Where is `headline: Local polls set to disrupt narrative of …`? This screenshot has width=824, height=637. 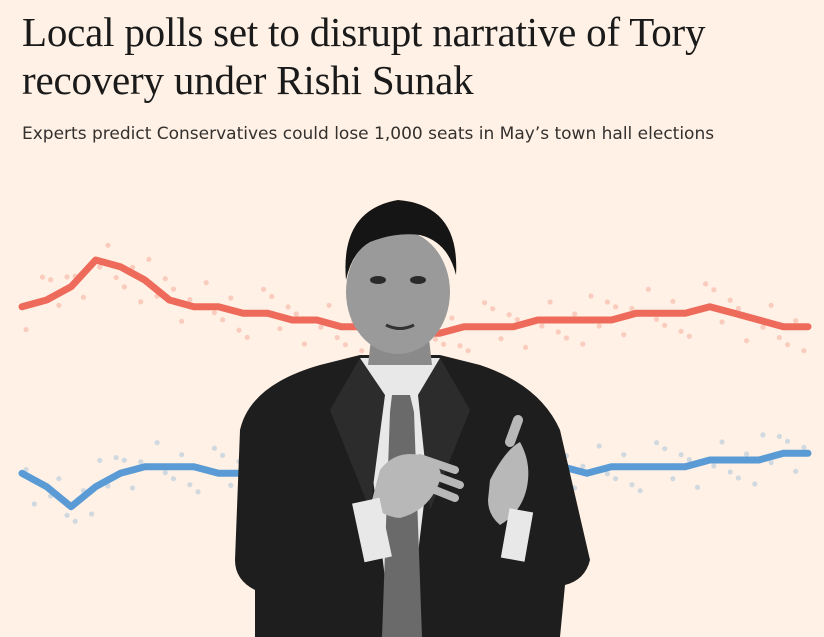 headline: Local polls set to disrupt narrative of … is located at coordinates (364, 56).